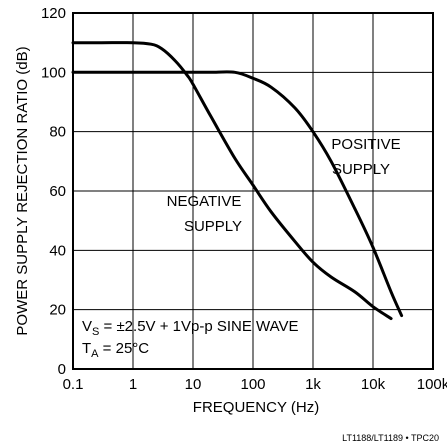 This screenshot has height=448, width=447. I want to click on x-tick-label: 1, so click(133, 384).